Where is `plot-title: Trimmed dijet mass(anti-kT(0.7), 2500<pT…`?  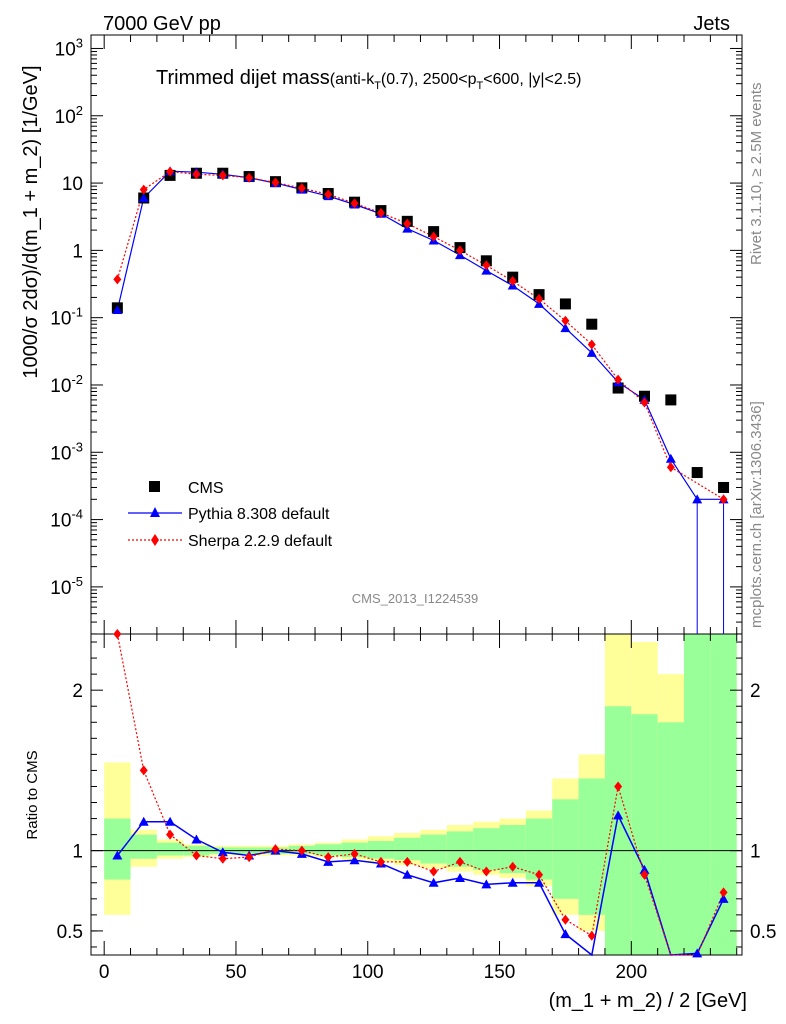 plot-title: Trimmed dijet mass(anti-kT(0.7), 2500<pT… is located at coordinates (368, 79).